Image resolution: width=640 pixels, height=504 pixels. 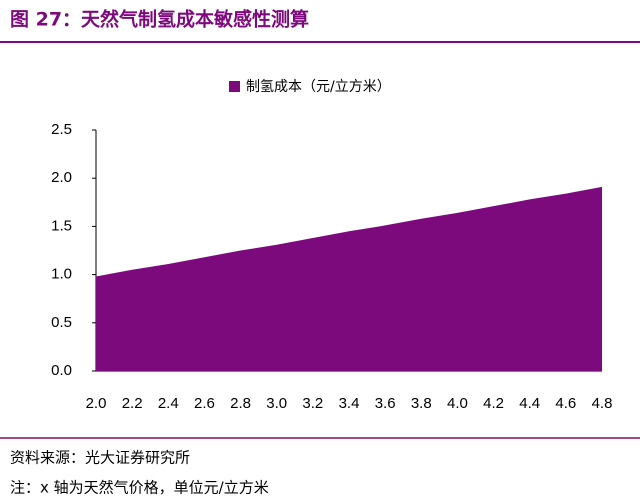 What do you see at coordinates (312, 403) in the screenshot?
I see `x-tick-label: 3.2` at bounding box center [312, 403].